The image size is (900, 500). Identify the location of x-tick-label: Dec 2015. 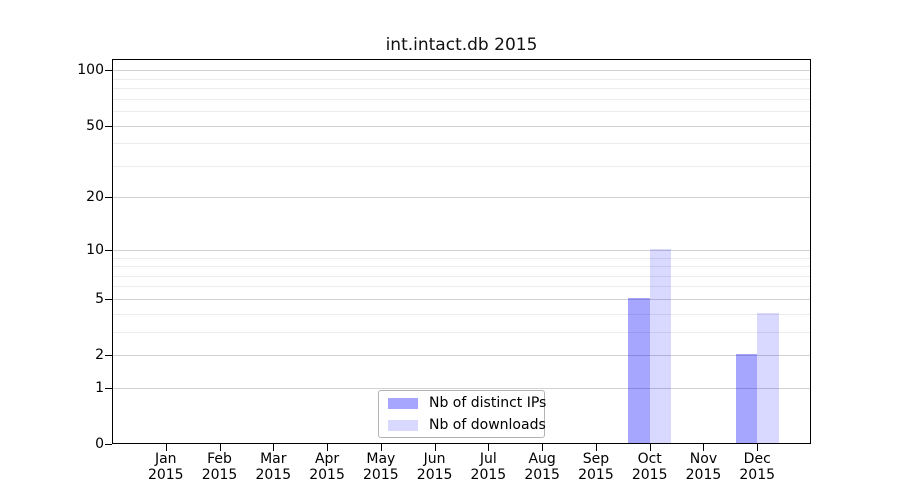
(757, 467).